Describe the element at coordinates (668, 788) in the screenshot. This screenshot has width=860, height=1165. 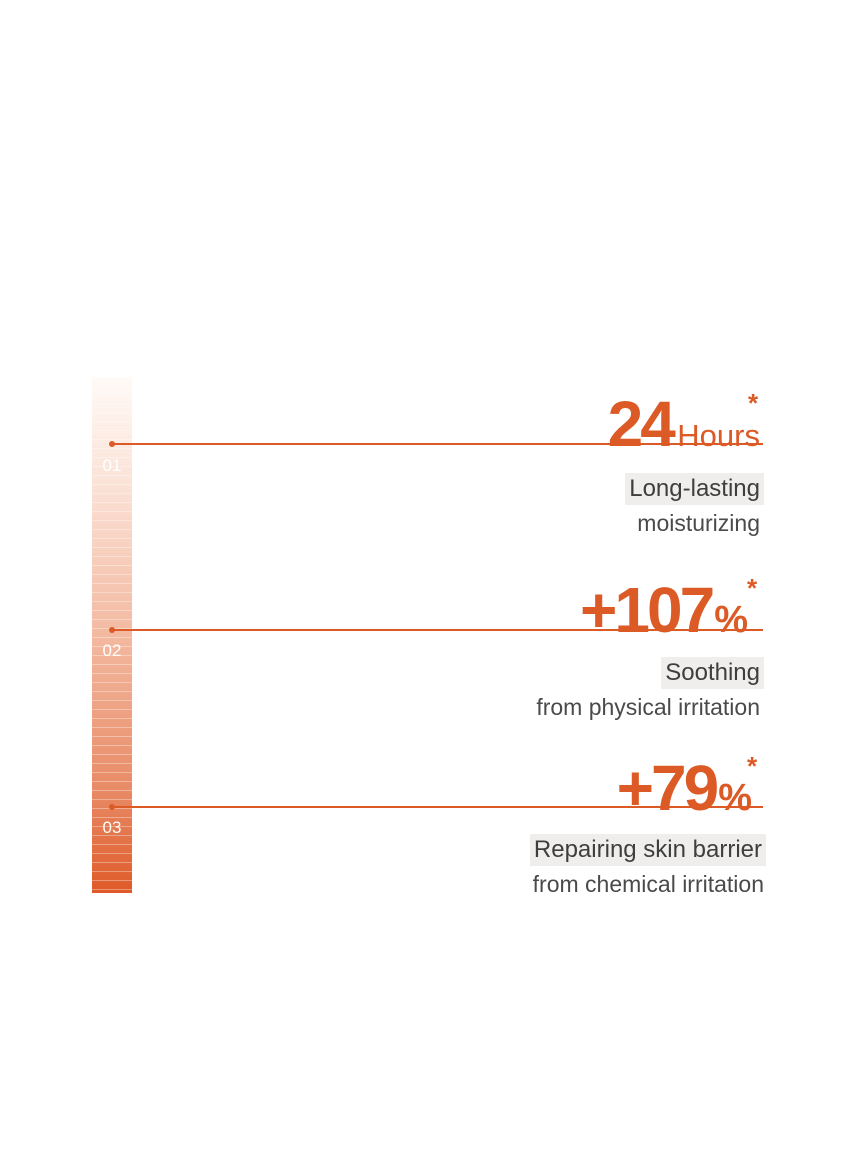
I see `stat-value: +79` at that location.